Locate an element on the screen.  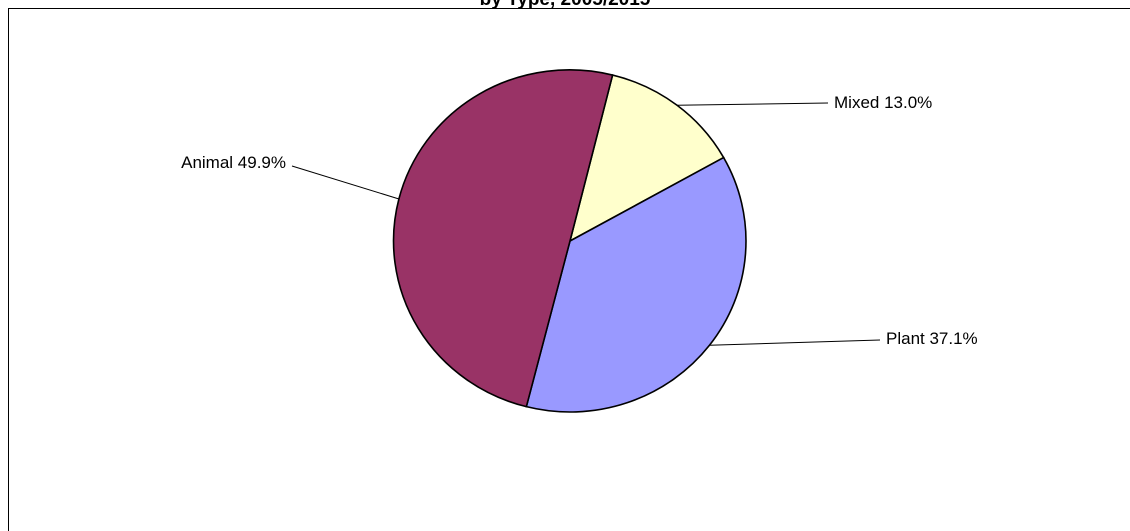
leader-line-animal is located at coordinates (345, 182).